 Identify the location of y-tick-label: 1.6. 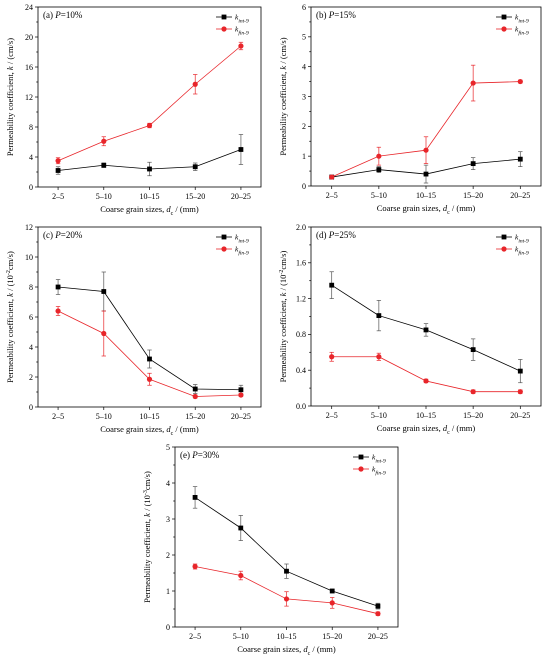
(301, 263).